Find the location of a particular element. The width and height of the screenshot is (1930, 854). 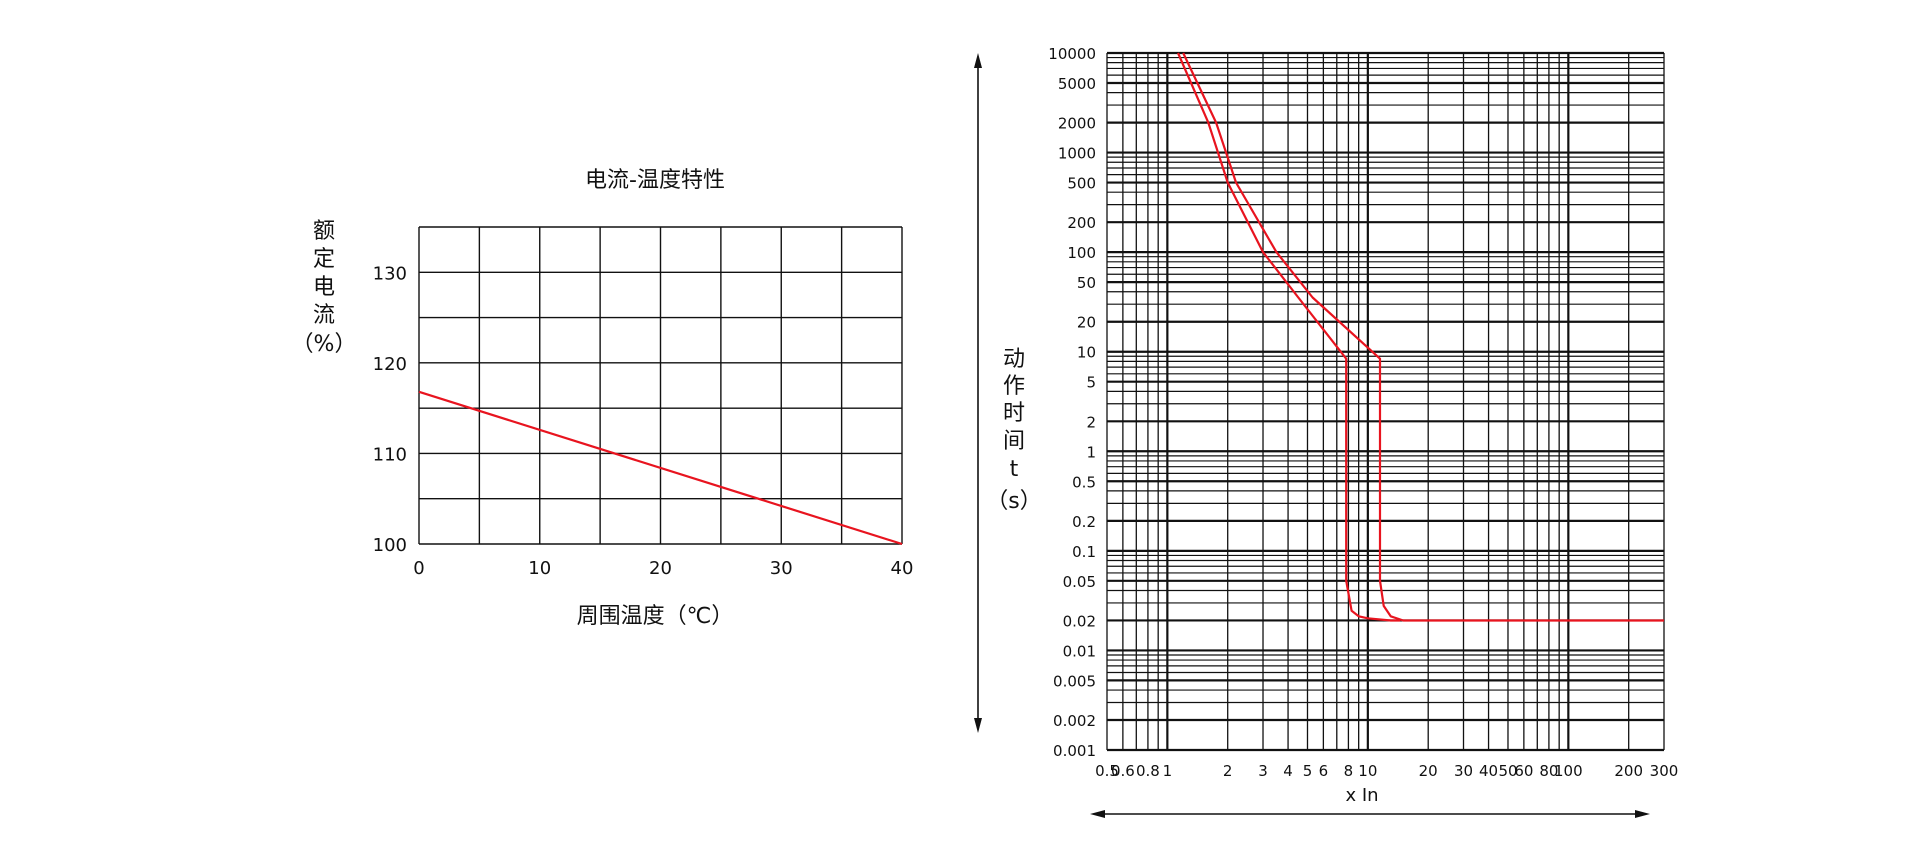

chart2-y-tick-label: 0.5 is located at coordinates (1084, 482).